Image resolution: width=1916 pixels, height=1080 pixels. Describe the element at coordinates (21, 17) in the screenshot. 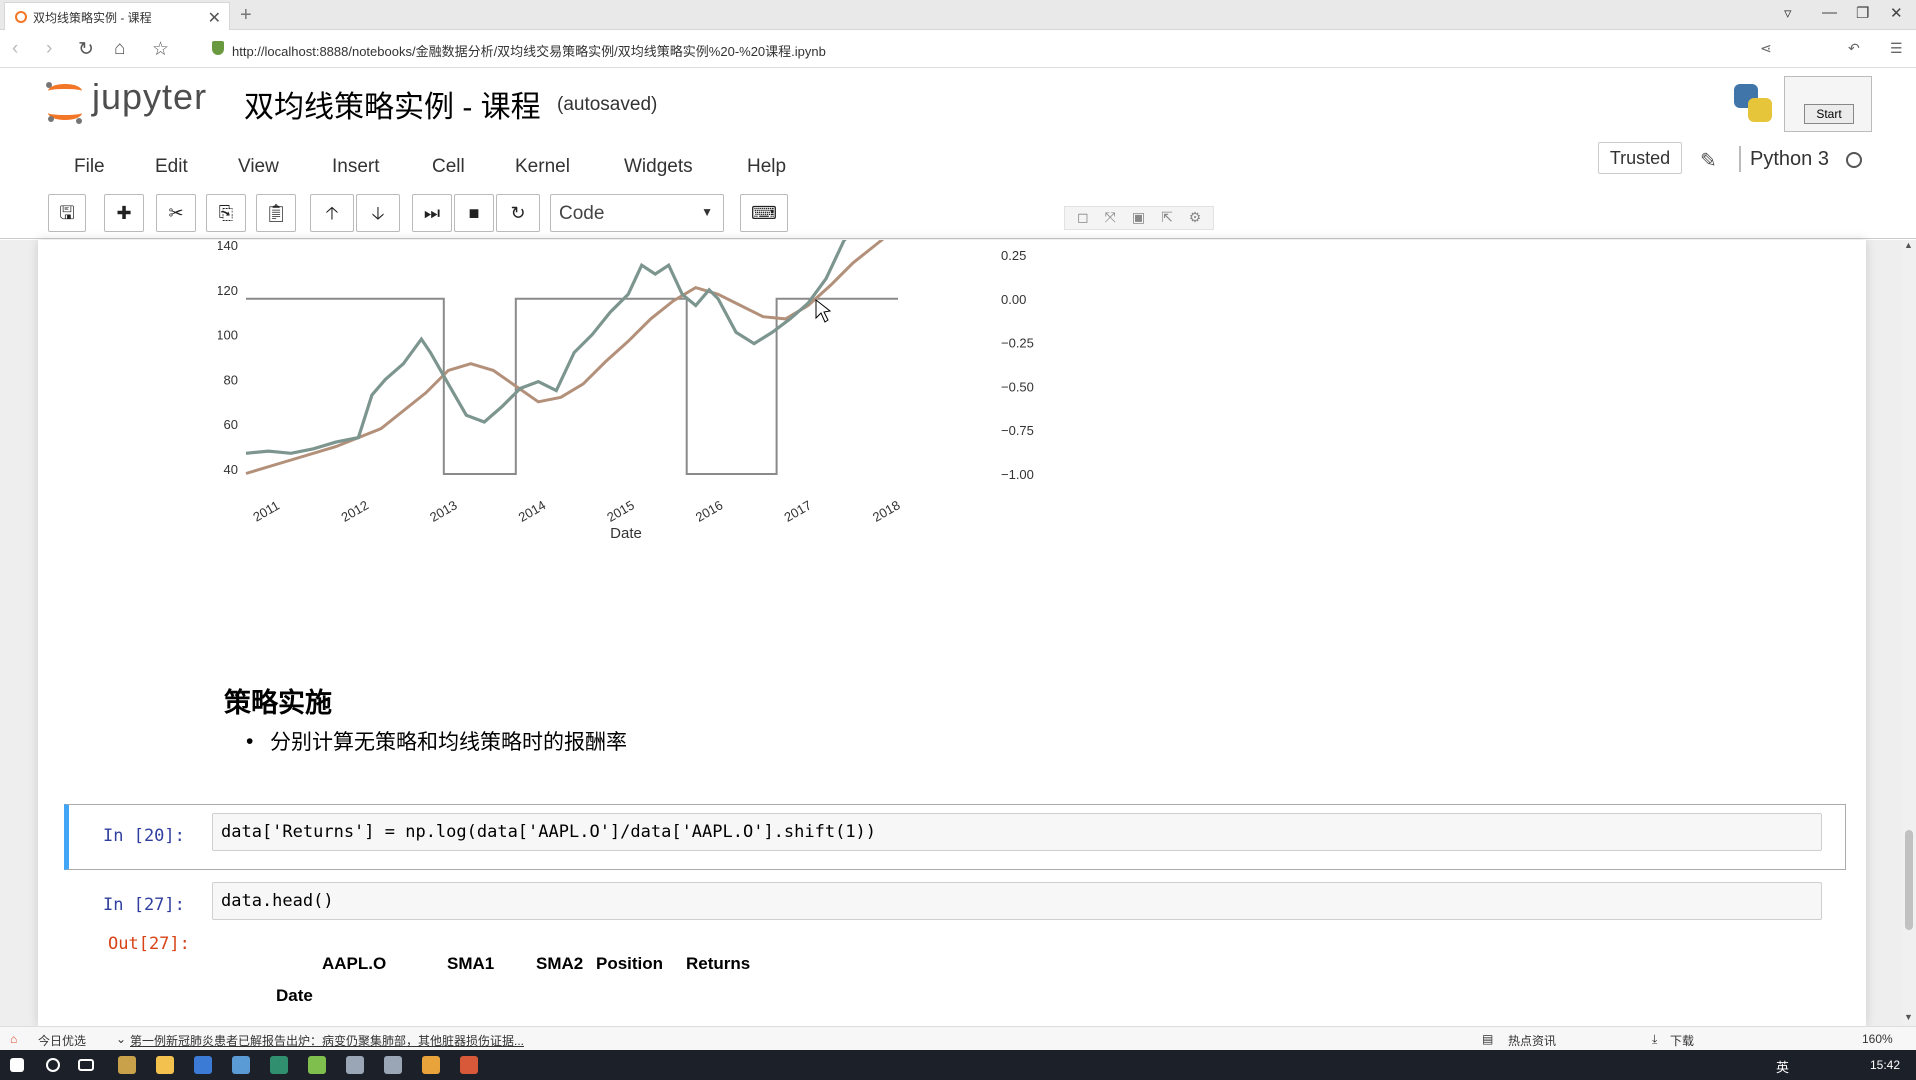

I see `jupyter-favicon-icon` at that location.